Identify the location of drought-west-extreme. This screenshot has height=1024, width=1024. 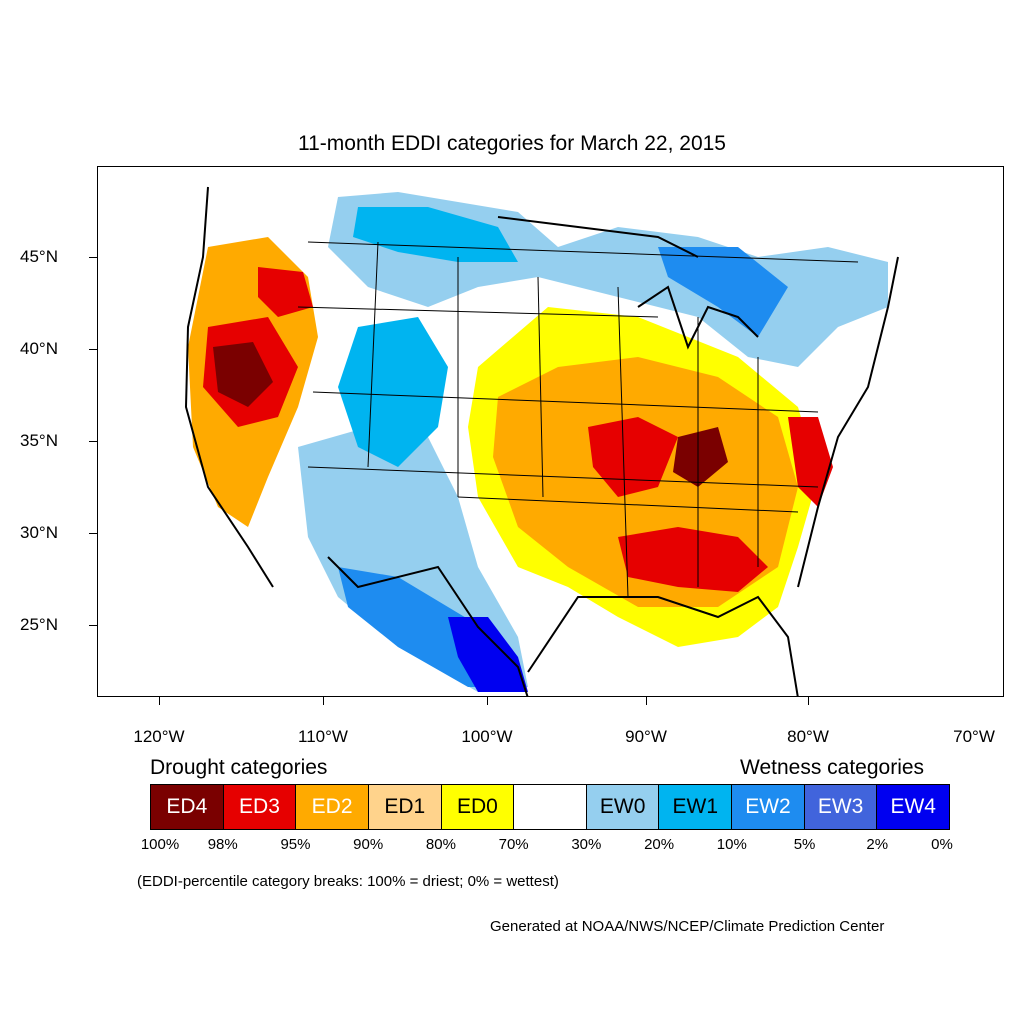
(243, 374).